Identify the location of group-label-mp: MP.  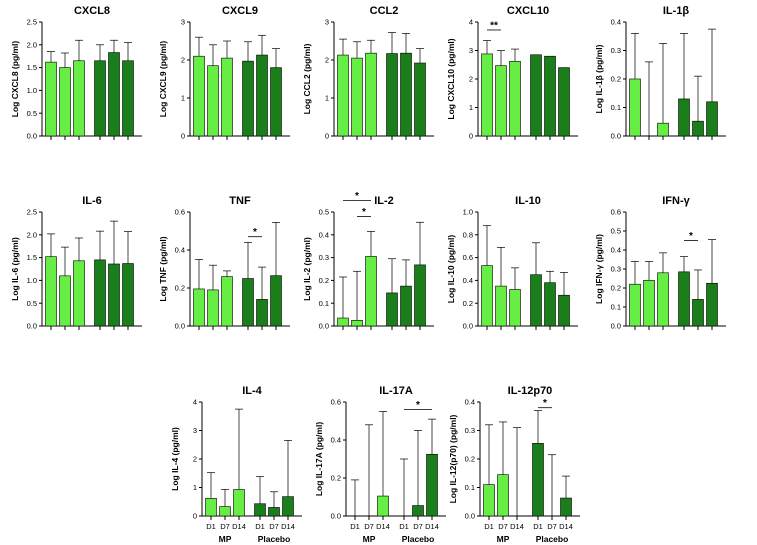
(225, 539).